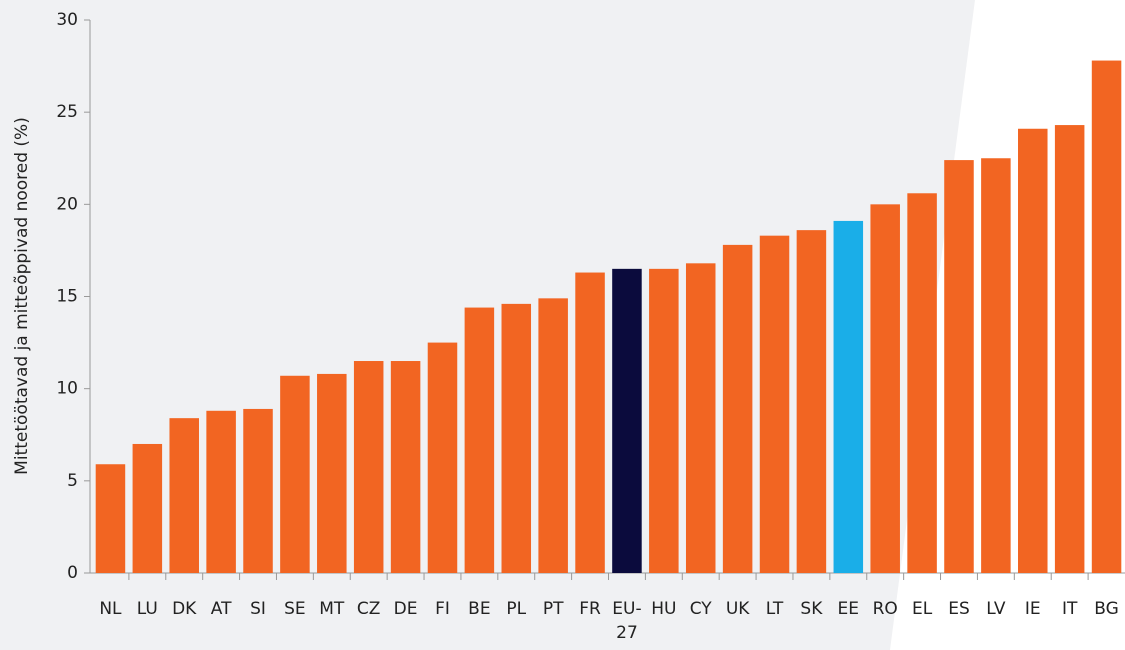 The height and width of the screenshot is (650, 1125). What do you see at coordinates (67, 389) in the screenshot?
I see `y-tick-label: 10` at bounding box center [67, 389].